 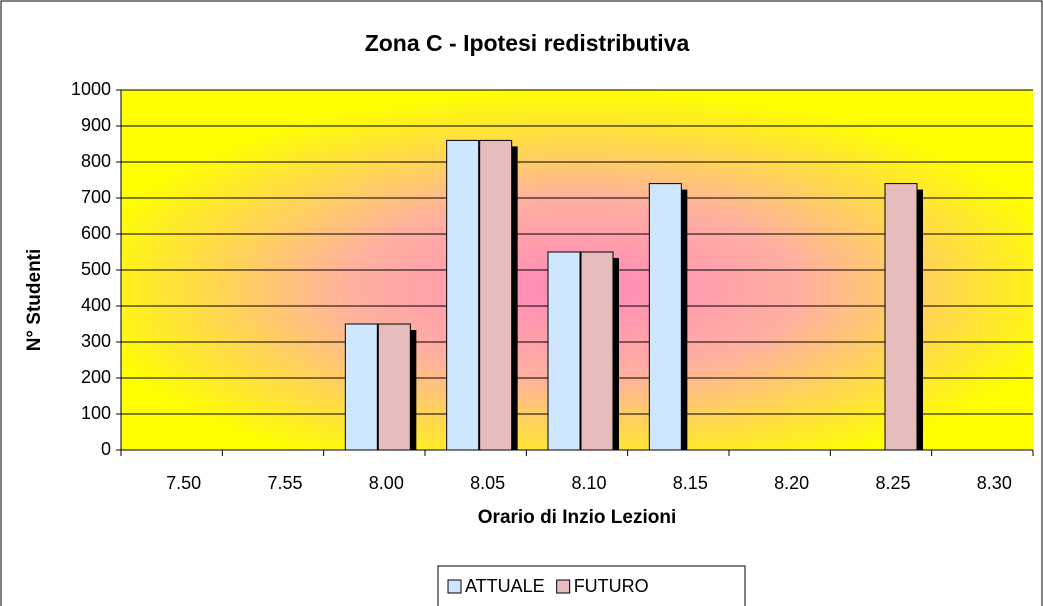 What do you see at coordinates (96, 161) in the screenshot?
I see `y-tick-label: 800` at bounding box center [96, 161].